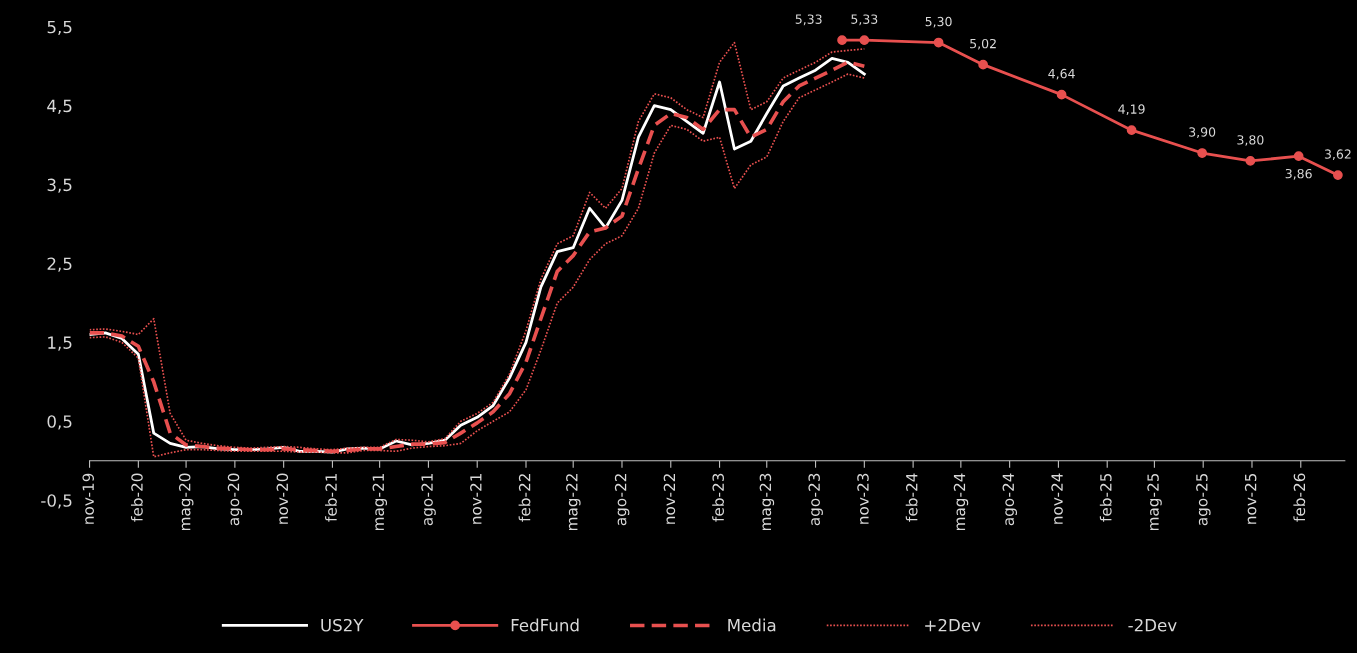 The width and height of the screenshot is (1357, 653). What do you see at coordinates (59, 264) in the screenshot?
I see `y-tick-label: 2,5` at bounding box center [59, 264].